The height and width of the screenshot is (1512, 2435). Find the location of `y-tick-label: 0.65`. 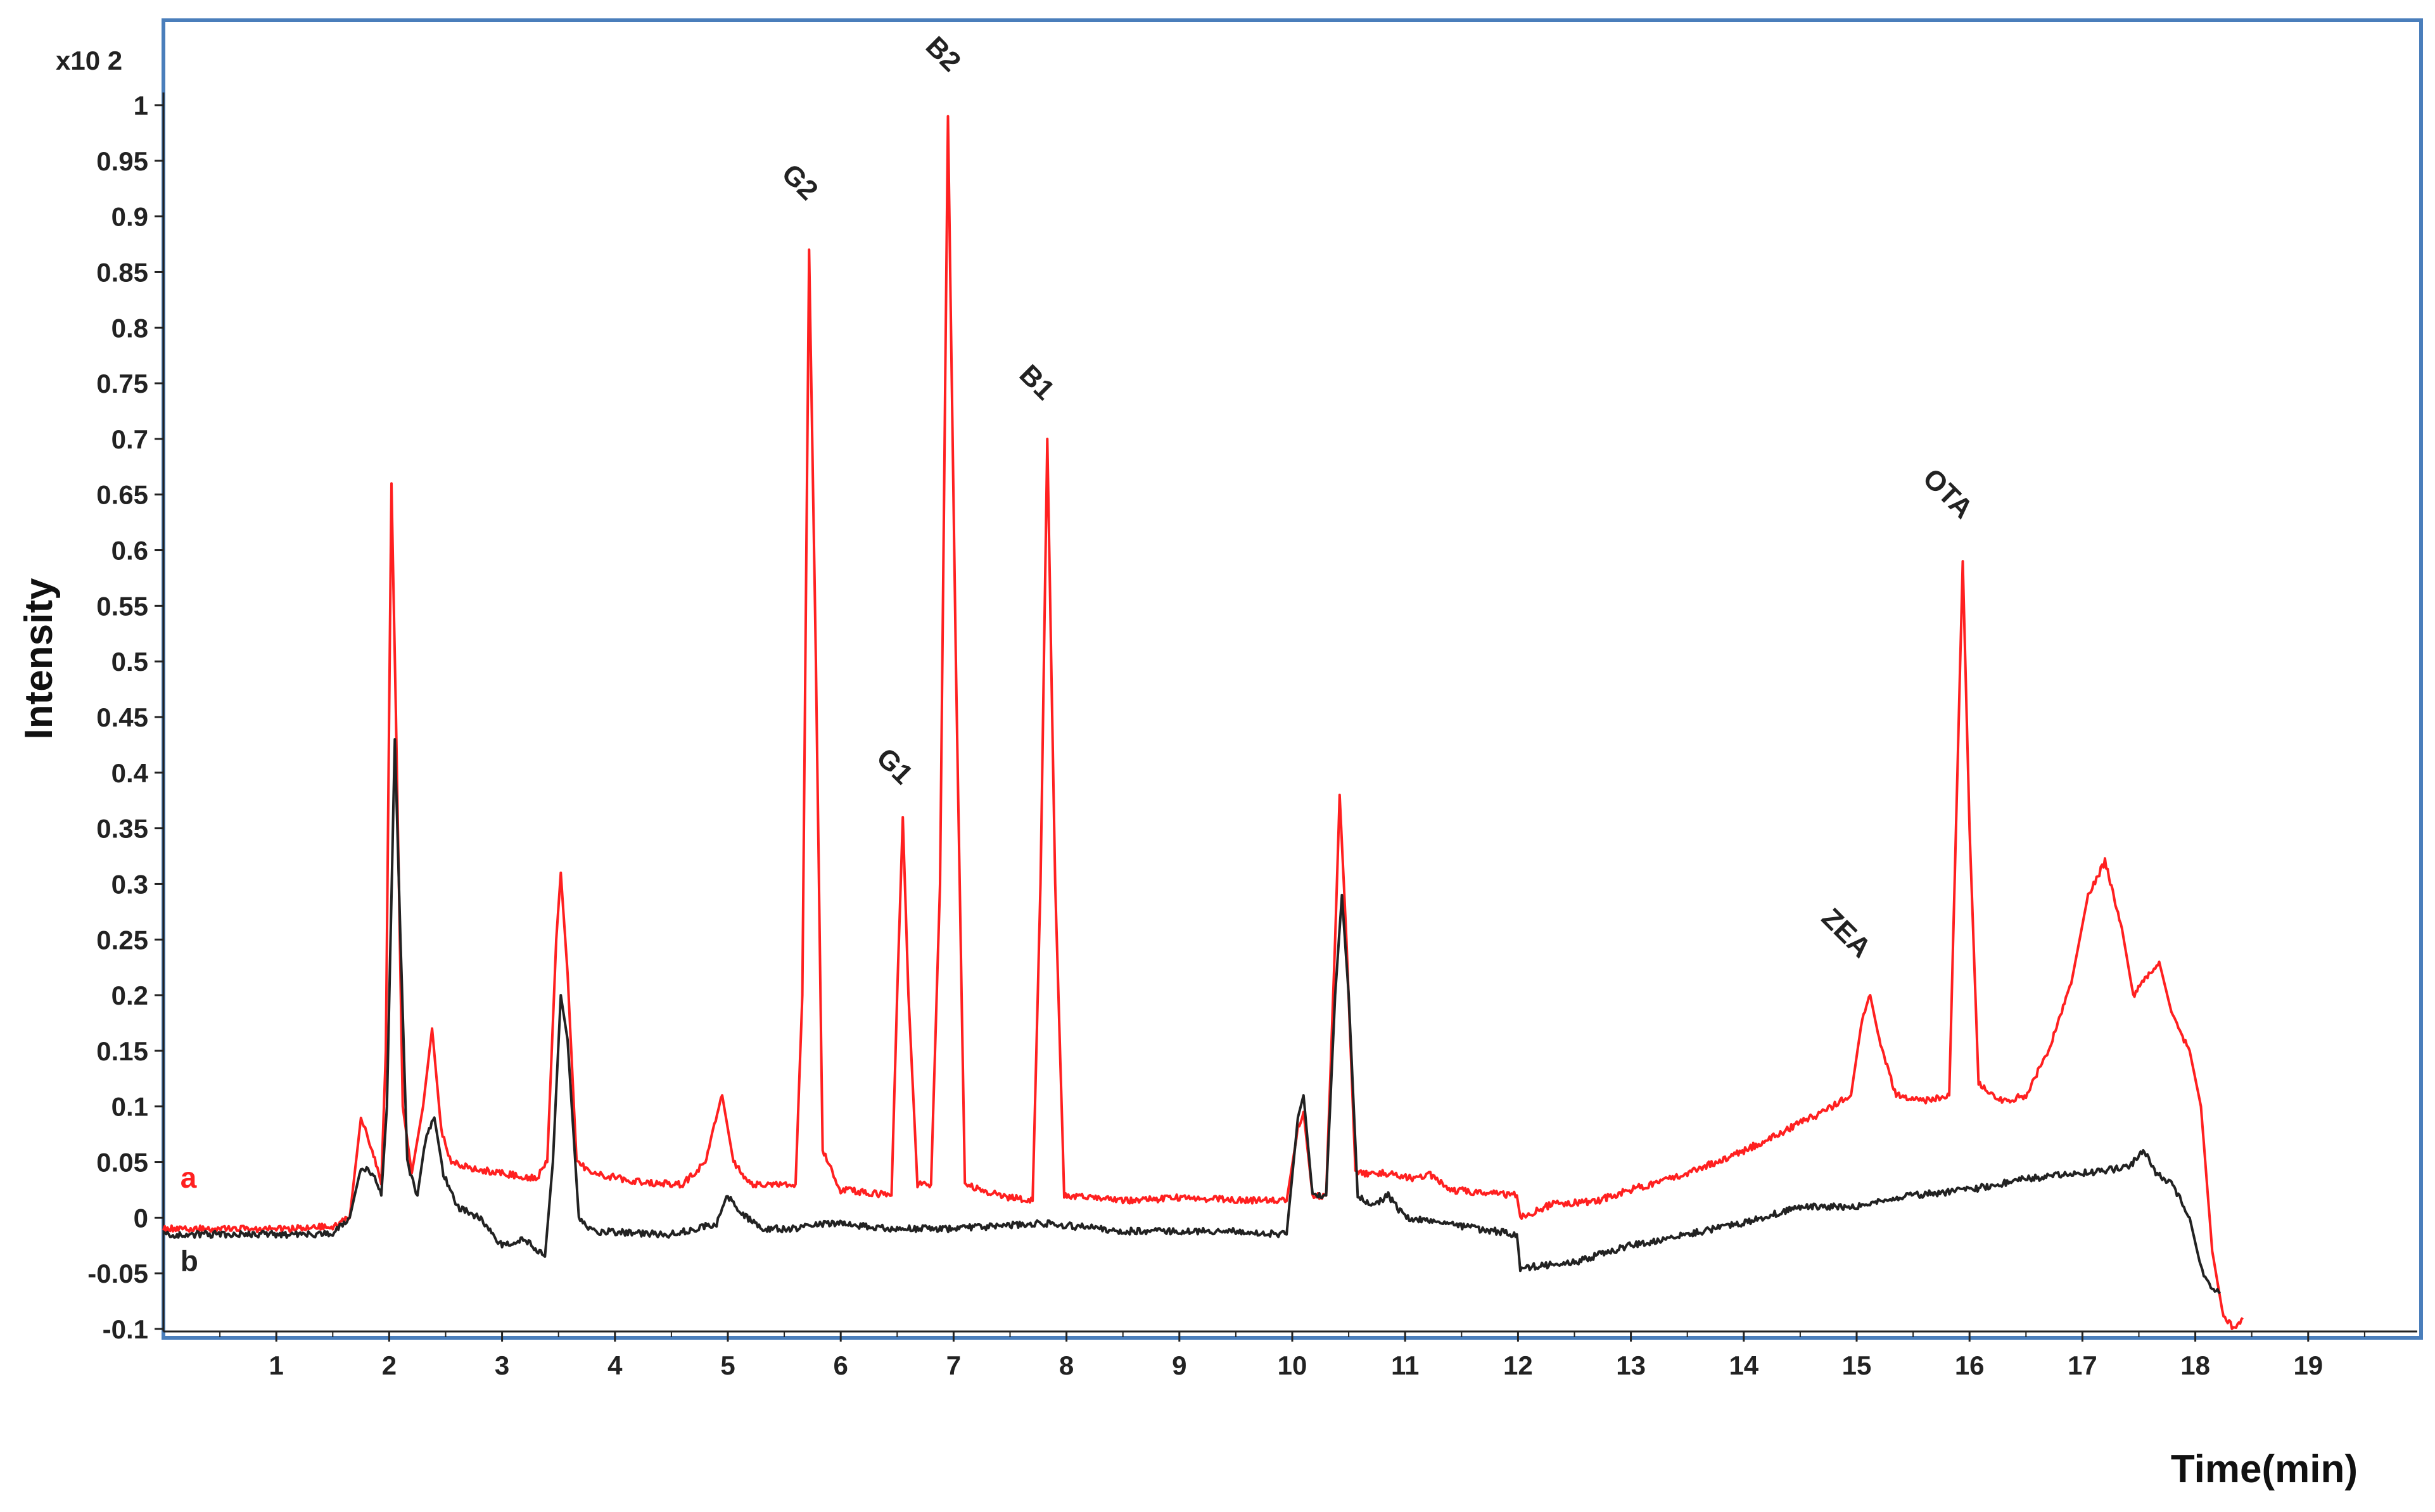

y-tick-label: 0.65 is located at coordinates (122, 495).